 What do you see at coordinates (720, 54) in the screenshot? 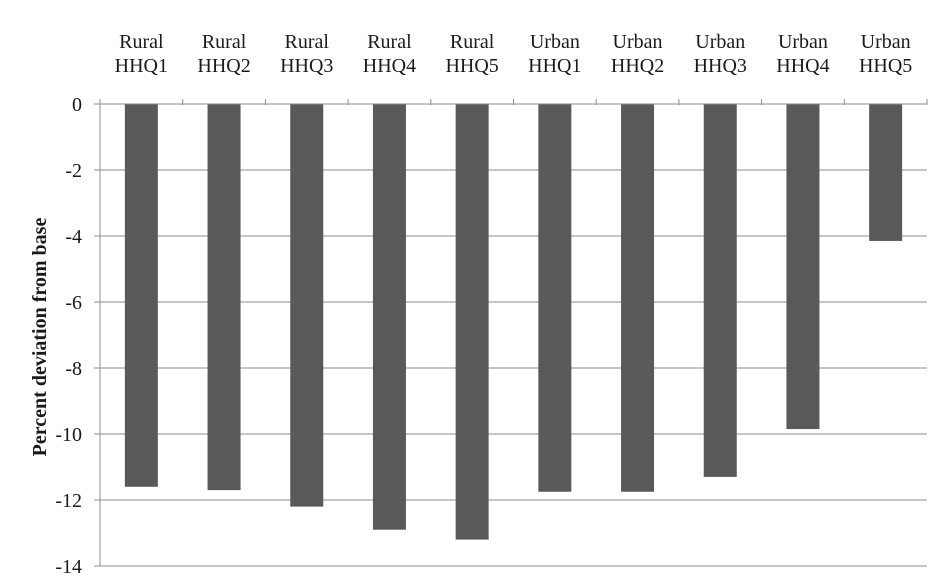
I see `category-label: Urban HHQ3` at bounding box center [720, 54].